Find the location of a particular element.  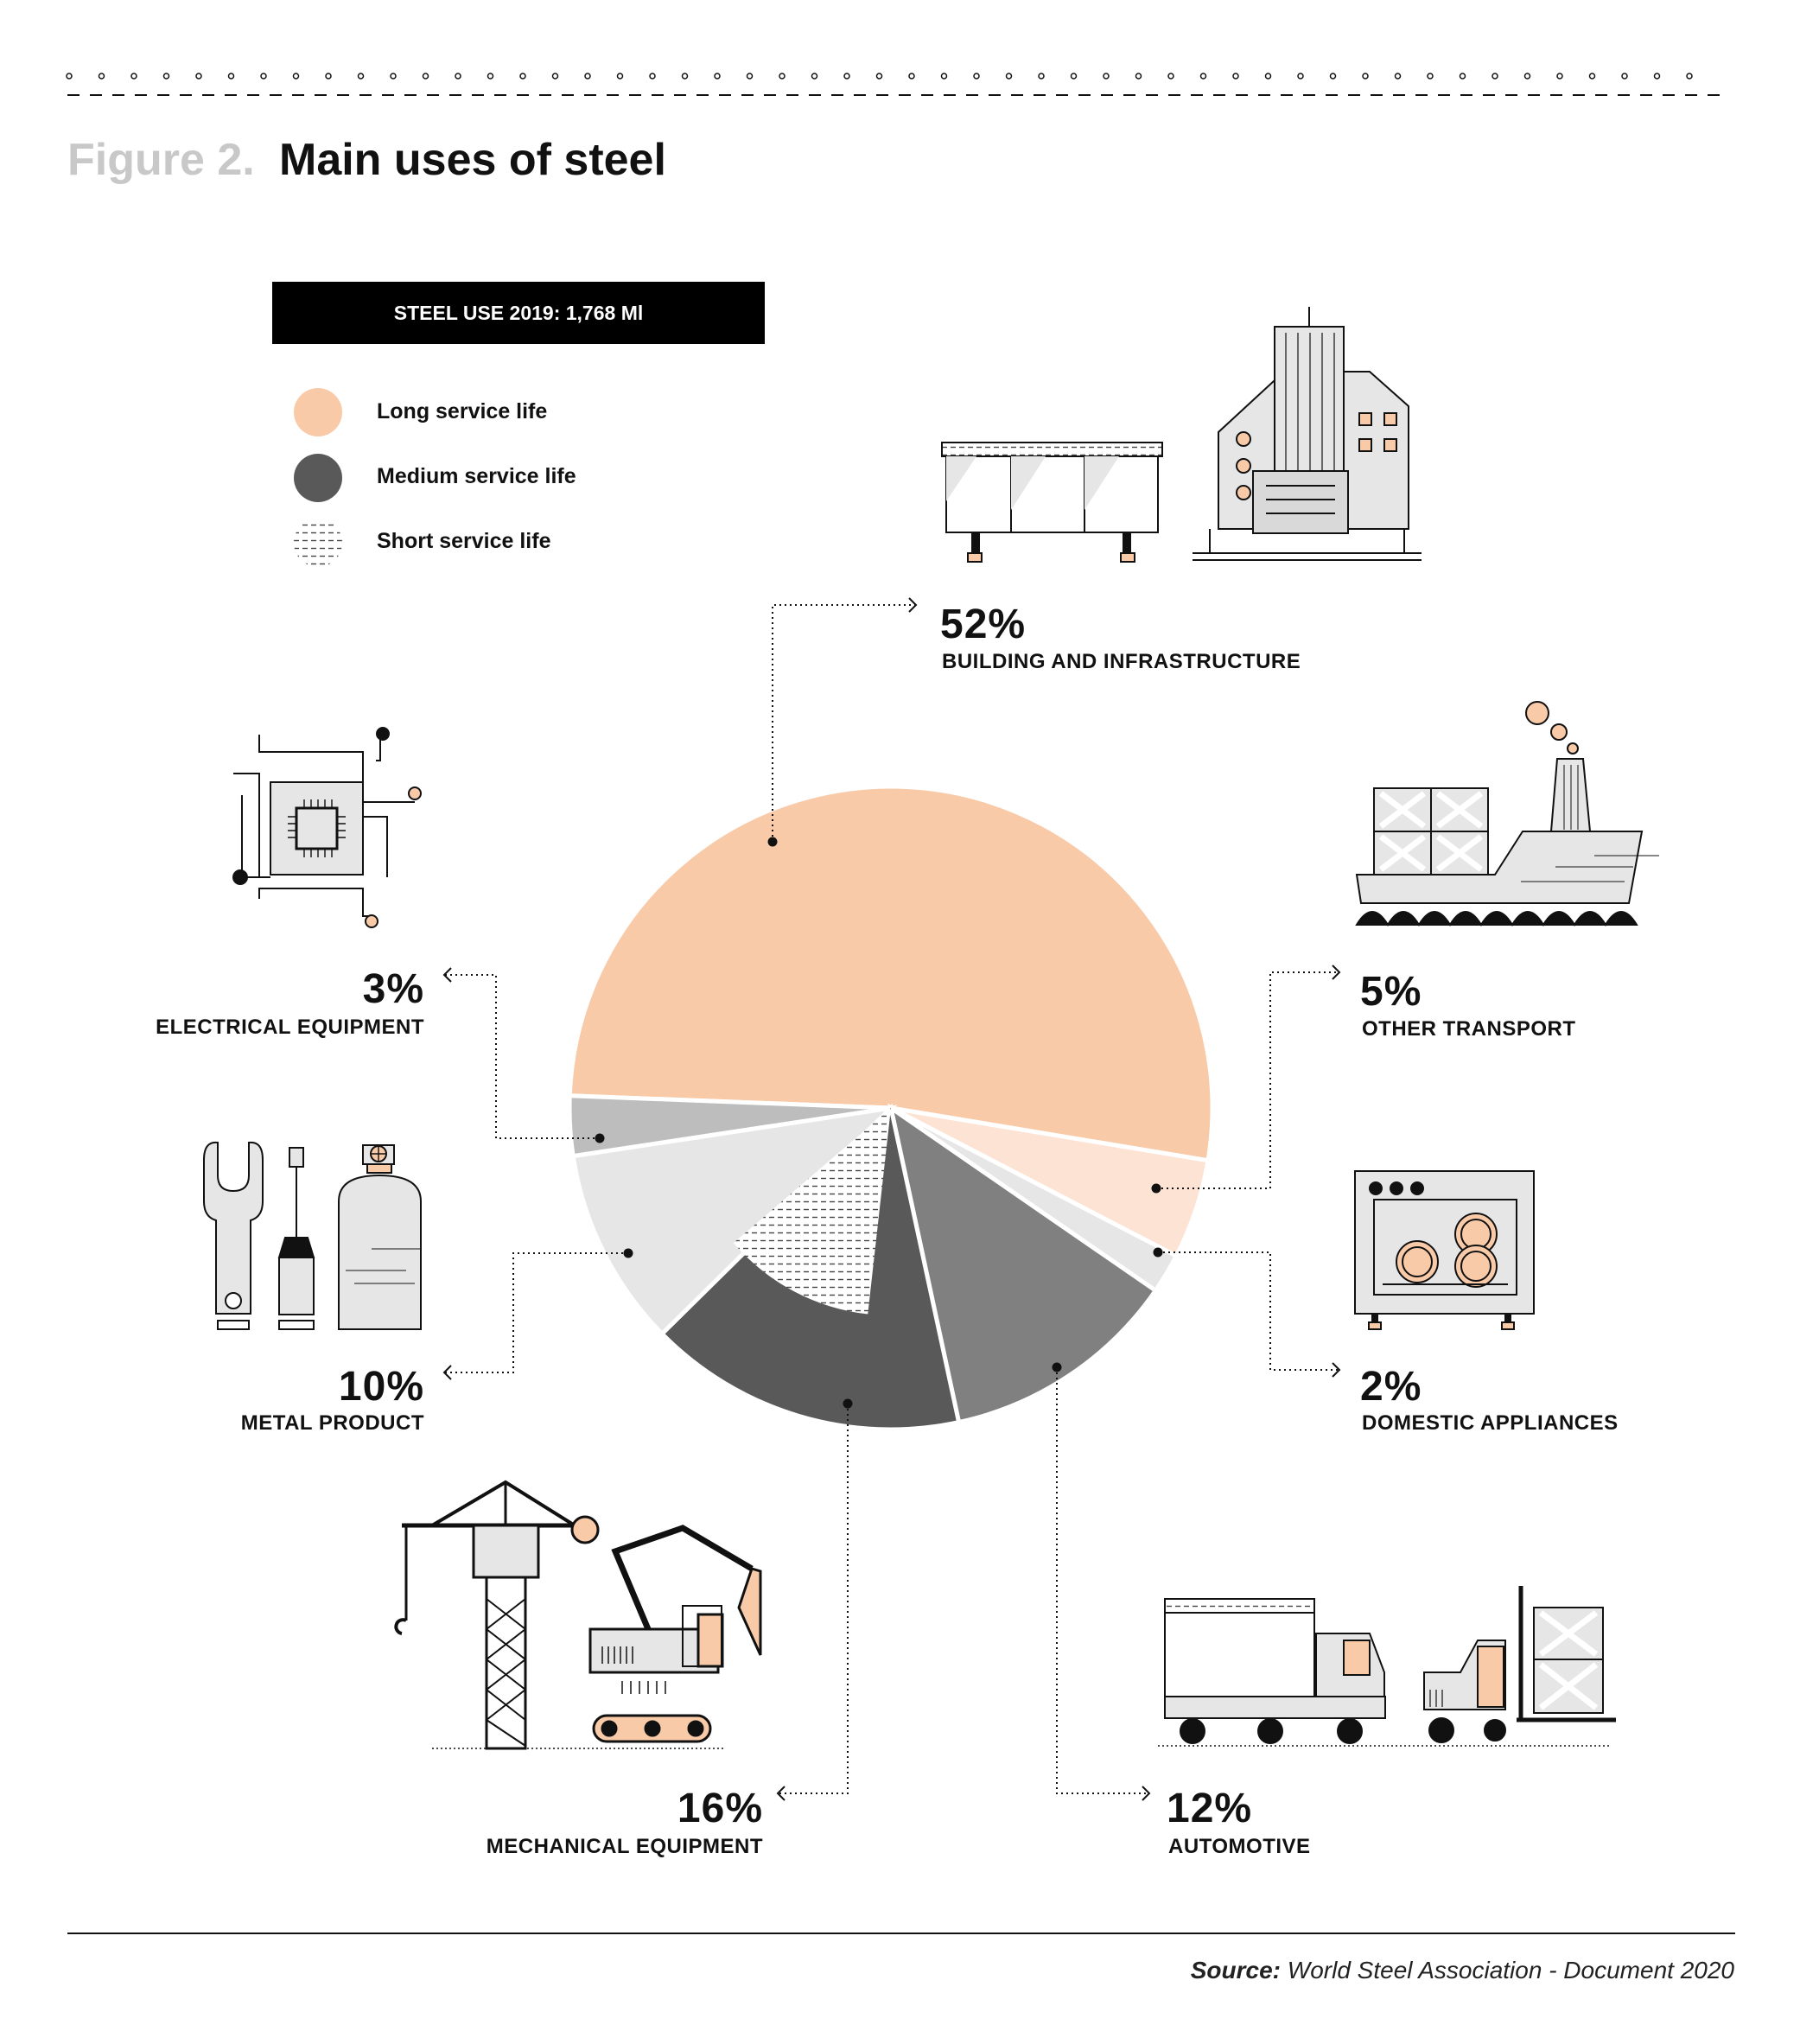

leader-dot-metal-product is located at coordinates (628, 1253).